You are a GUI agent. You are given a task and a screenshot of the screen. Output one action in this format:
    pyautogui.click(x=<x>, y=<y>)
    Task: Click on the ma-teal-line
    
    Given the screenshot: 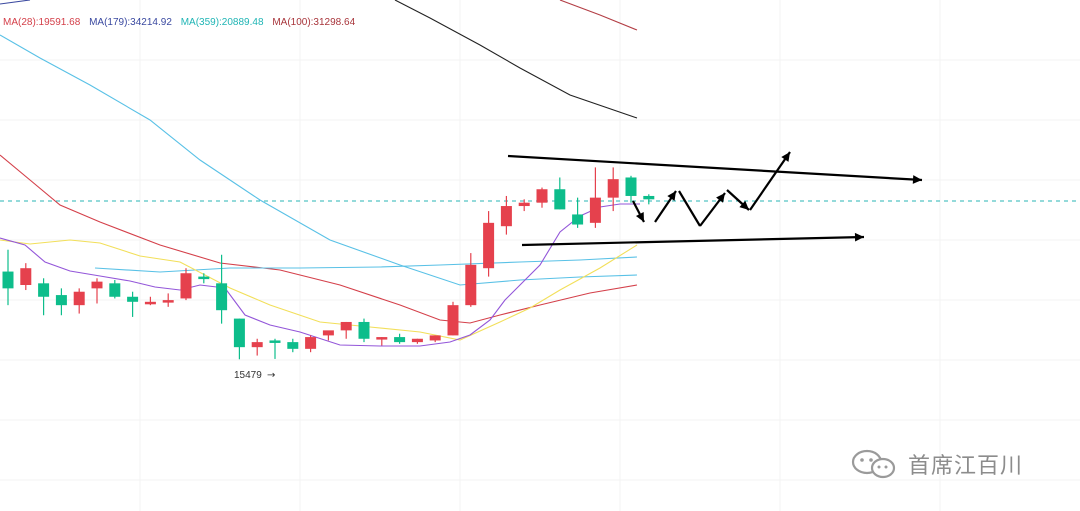 What is the action you would take?
    pyautogui.click(x=366, y=264)
    